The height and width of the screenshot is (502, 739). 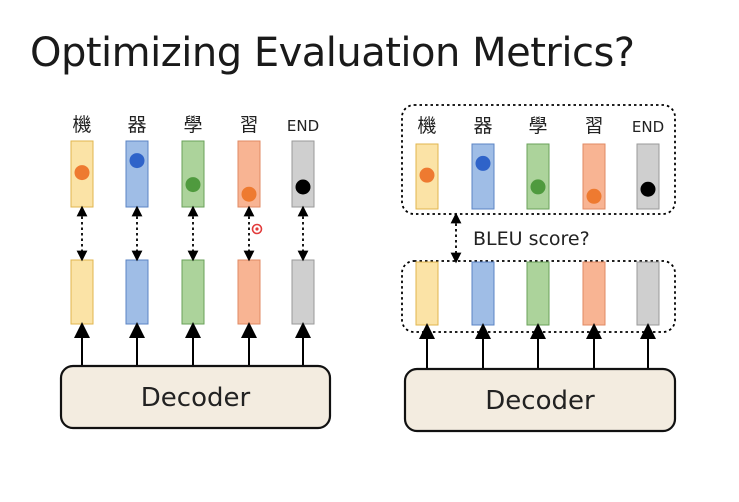 I want to click on pointer-indicator, so click(x=257, y=229).